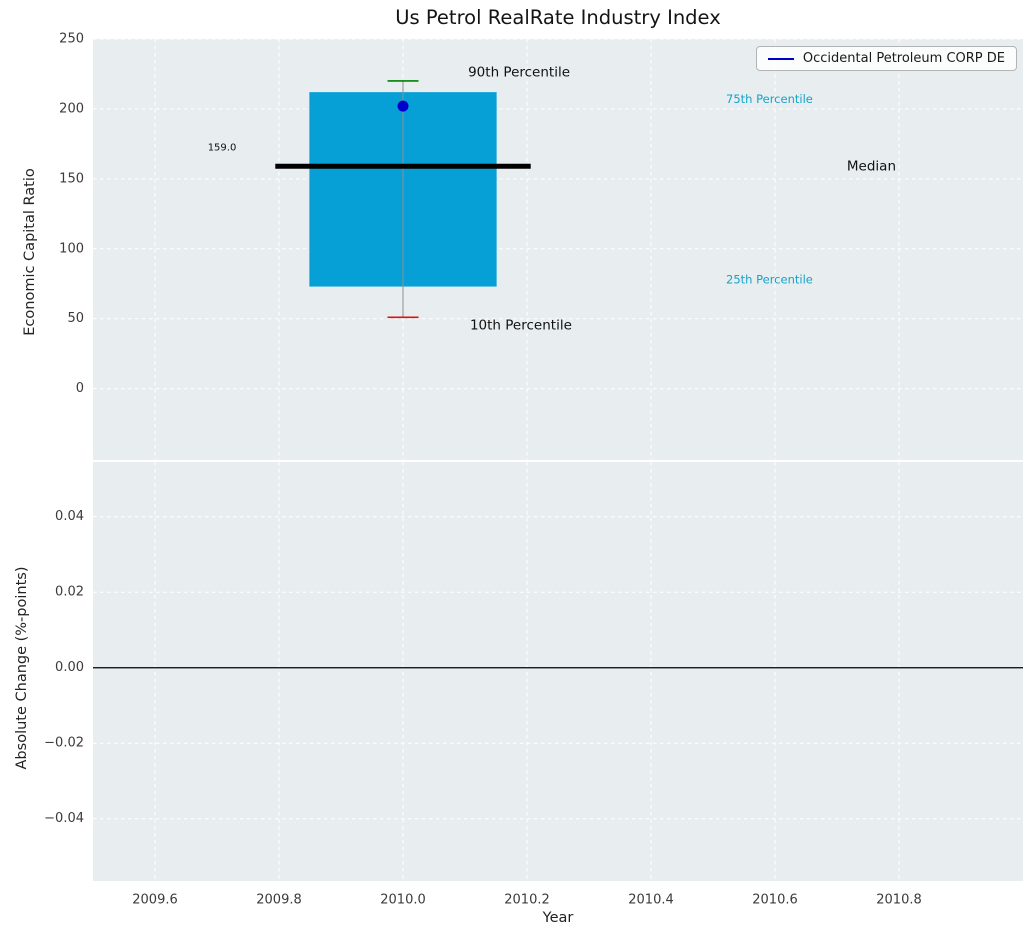 The image size is (1034, 942). Describe the element at coordinates (775, 900) in the screenshot. I see `xtick-label: 2010.6` at that location.